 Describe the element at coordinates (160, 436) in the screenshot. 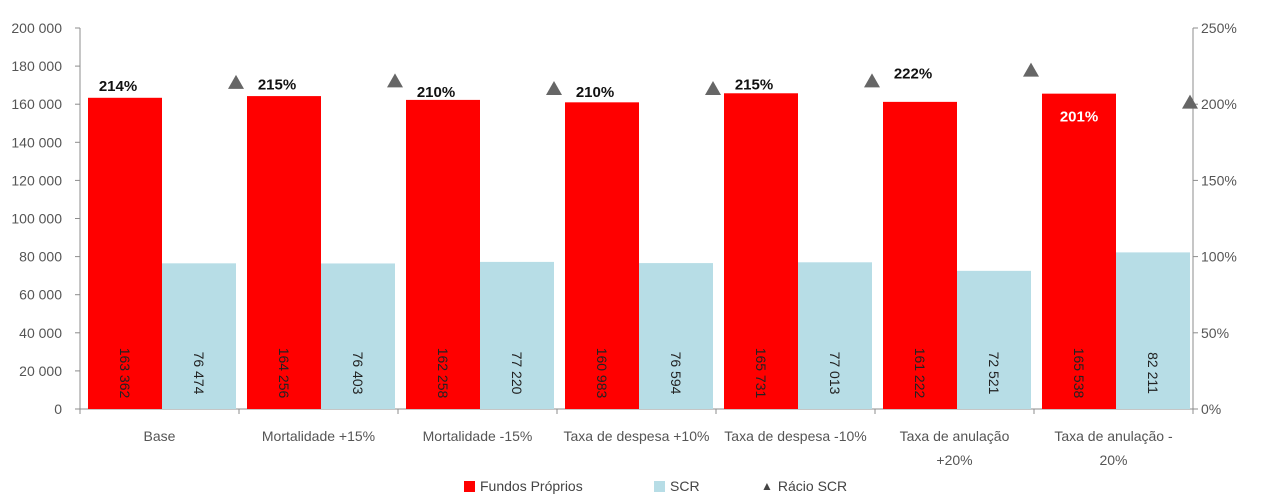

I see `x-category-label: Base` at that location.